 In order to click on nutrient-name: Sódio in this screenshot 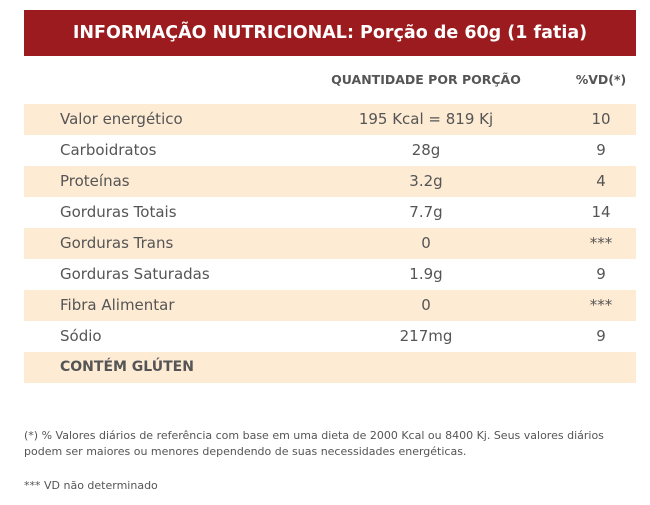, I will do `click(81, 336)`.